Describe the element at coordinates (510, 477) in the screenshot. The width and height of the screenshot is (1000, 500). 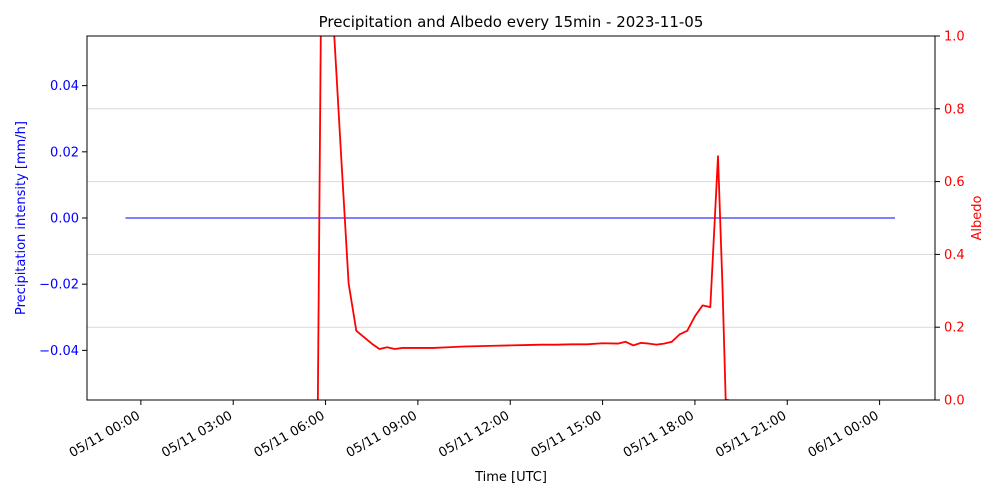
I see `x-axis-label: Time [UTC]` at that location.